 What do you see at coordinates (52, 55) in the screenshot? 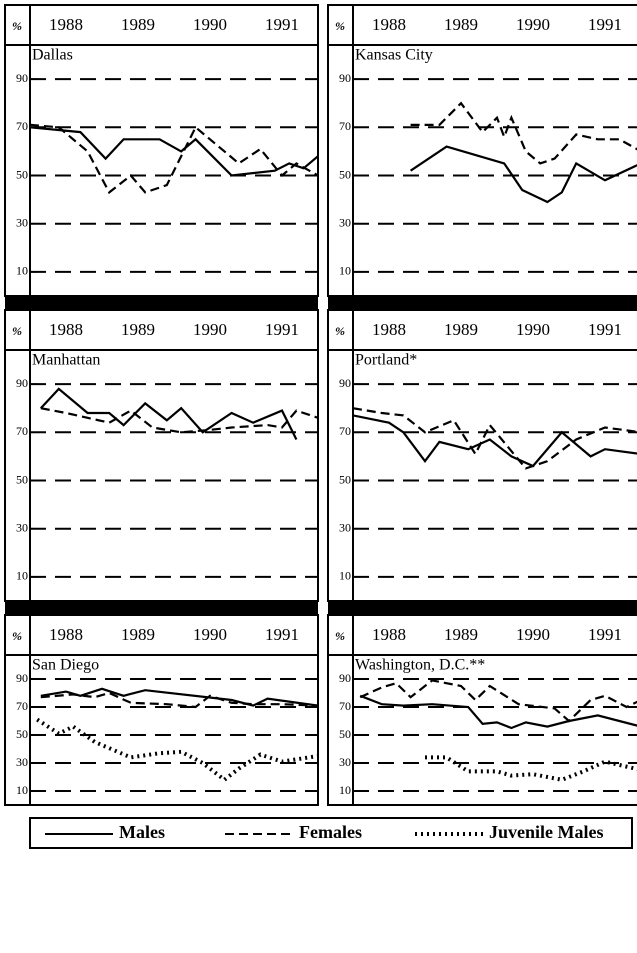
I see `panel-title: Dallas` at bounding box center [52, 55].